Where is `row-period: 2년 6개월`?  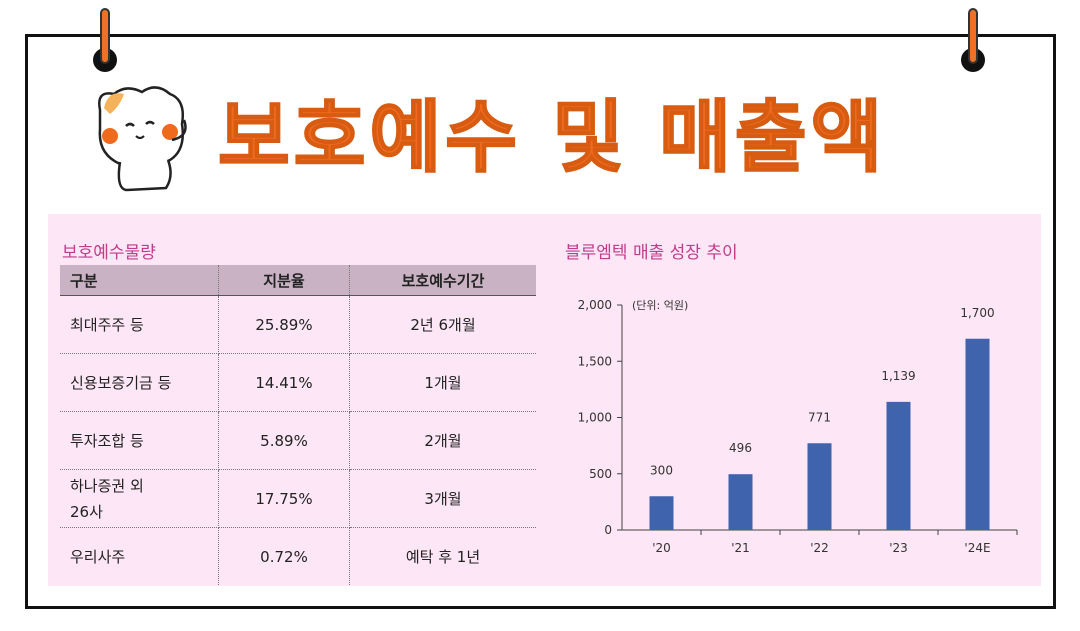 row-period: 2년 6개월 is located at coordinates (442, 324).